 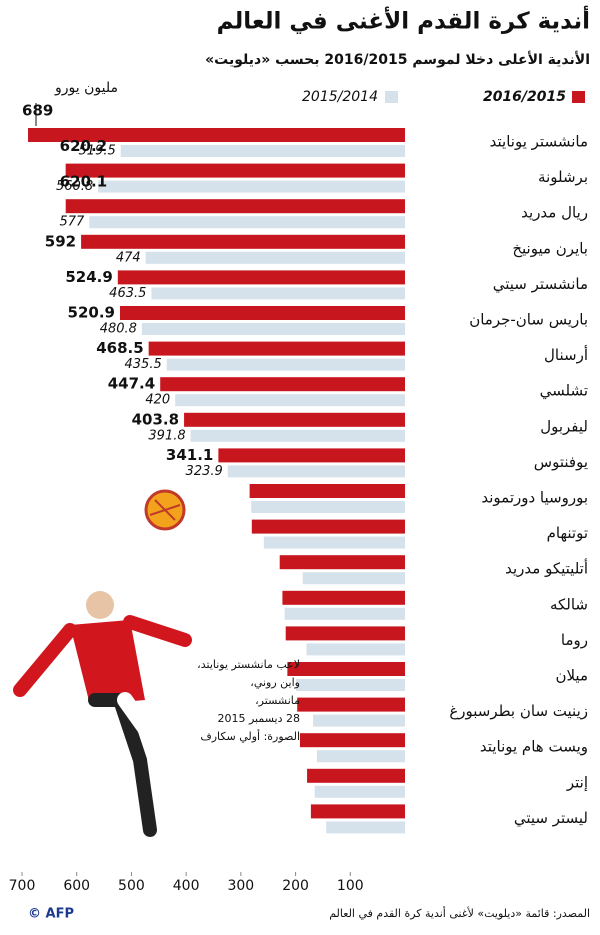 What do you see at coordinates (72, 222) in the screenshot?
I see `value-label: 577` at bounding box center [72, 222].